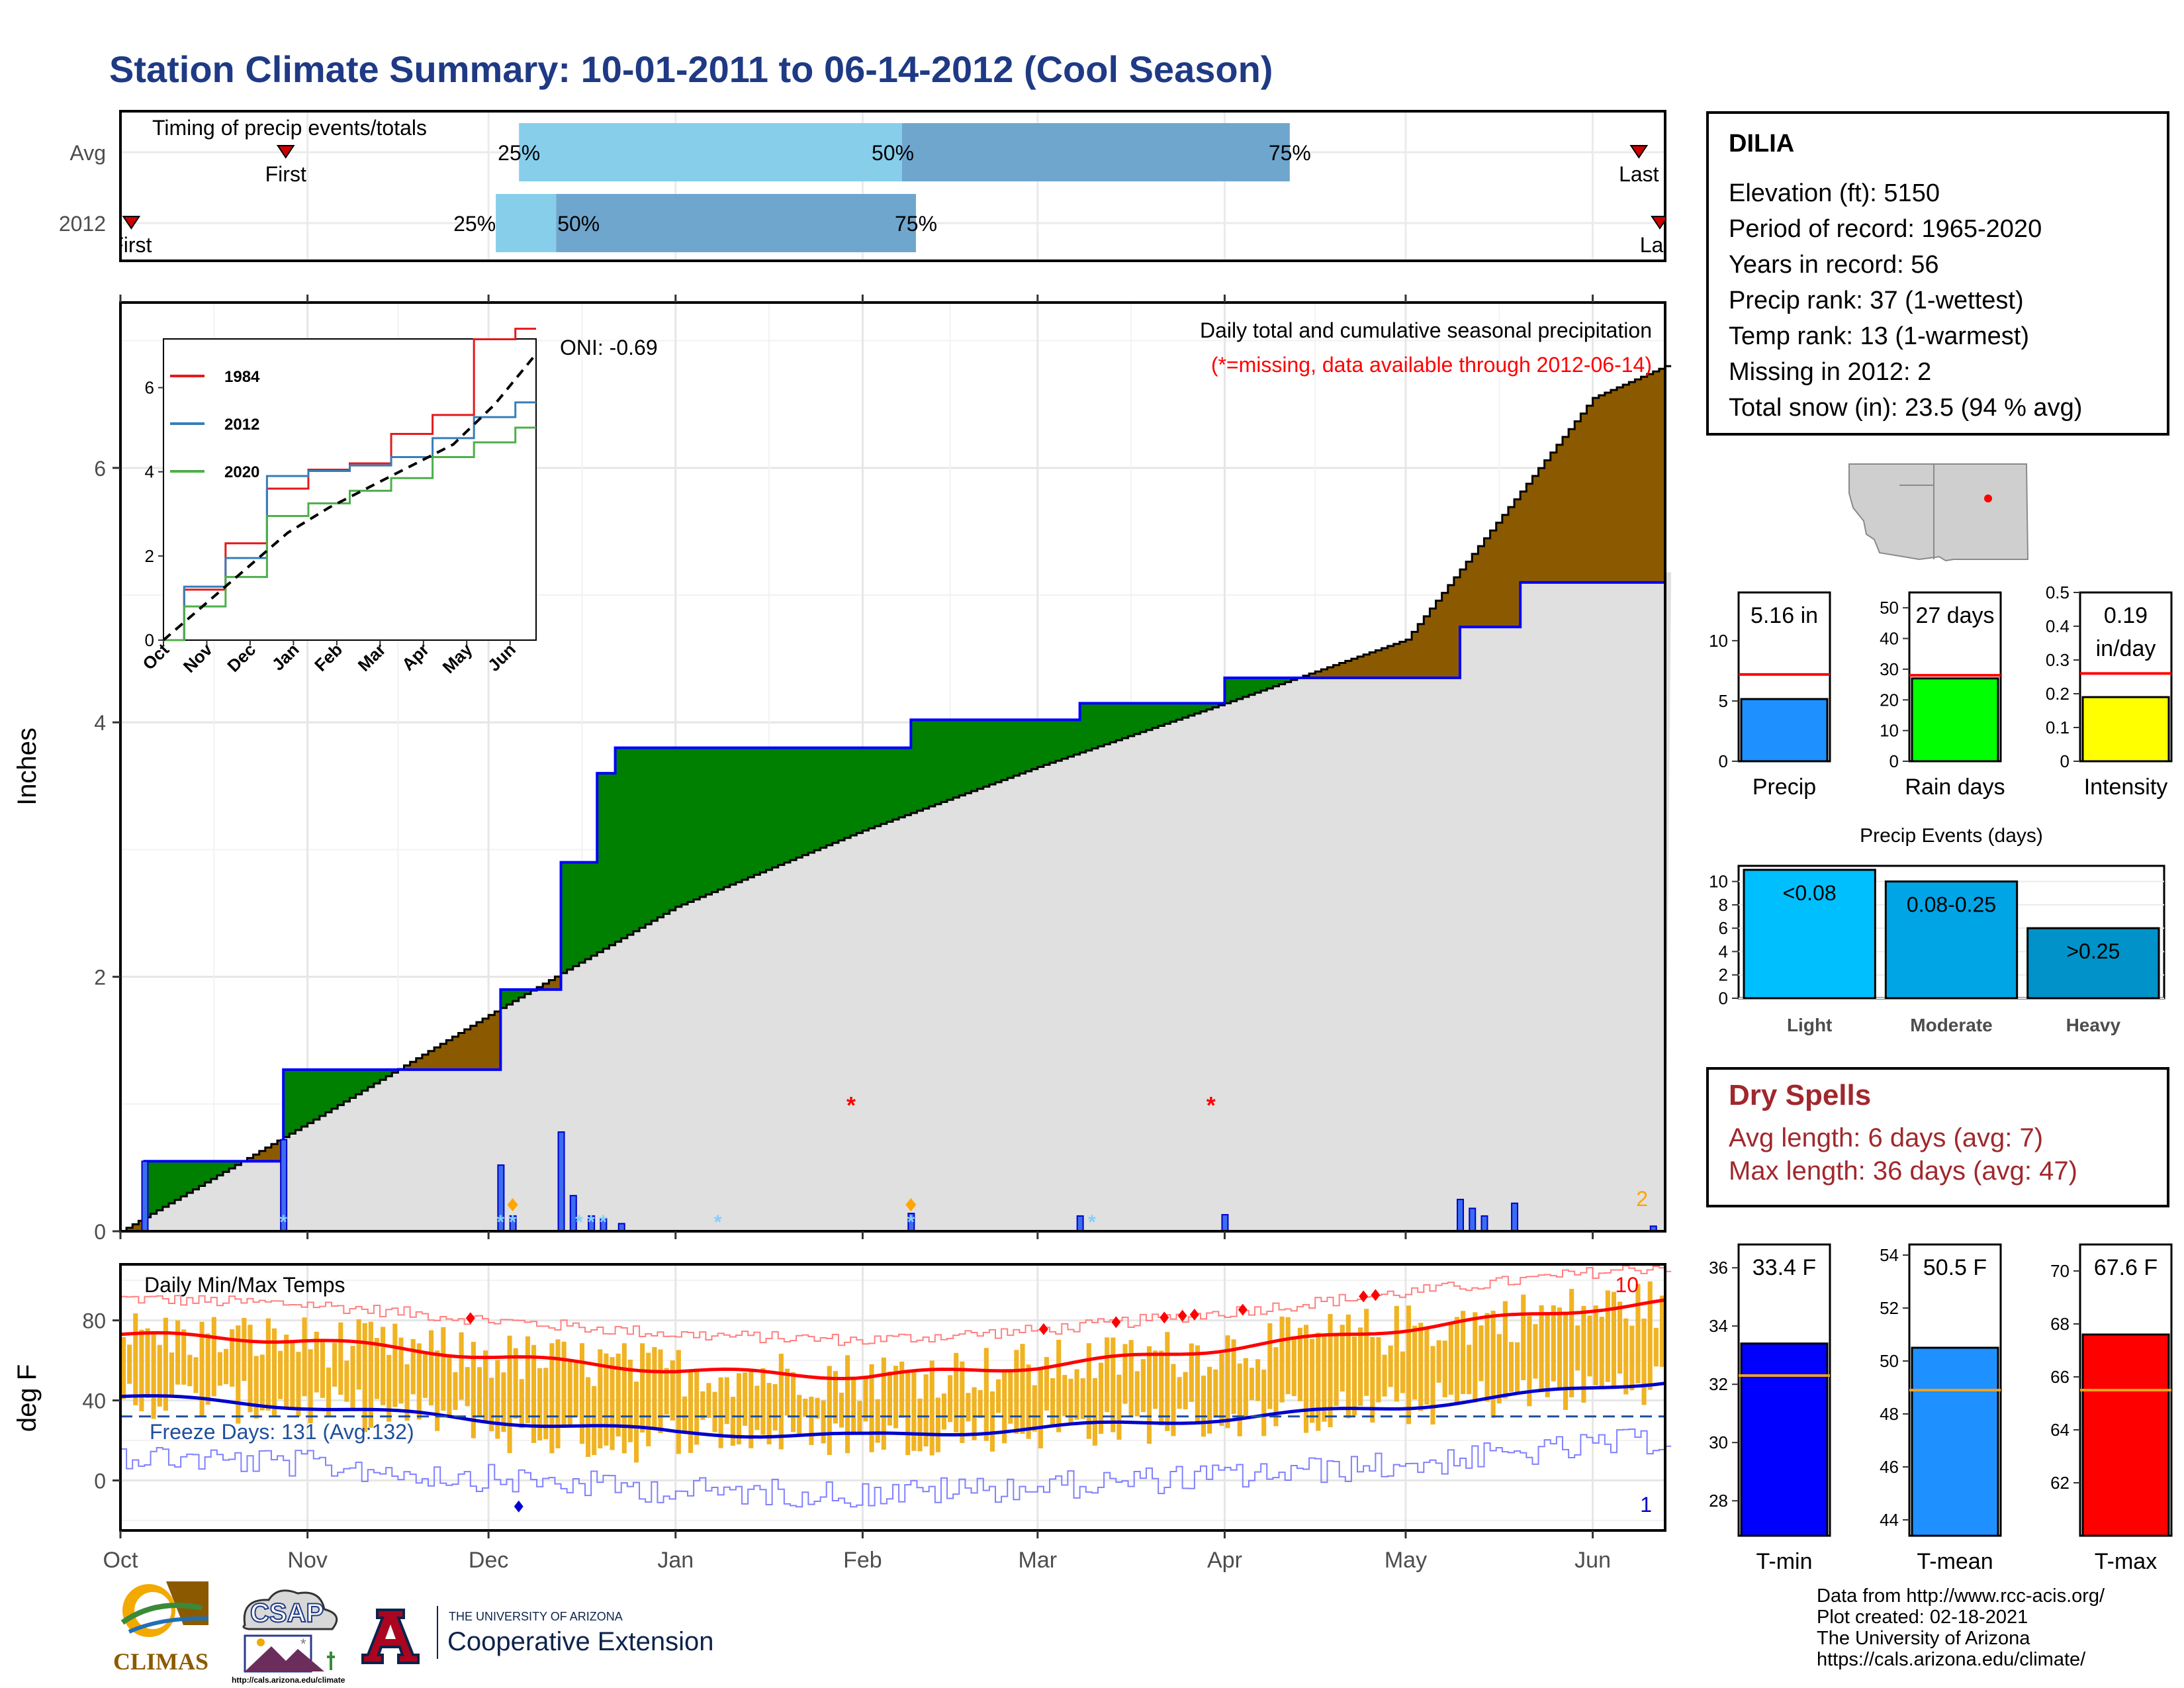  I want to click on mini-bar, so click(2125, 729).